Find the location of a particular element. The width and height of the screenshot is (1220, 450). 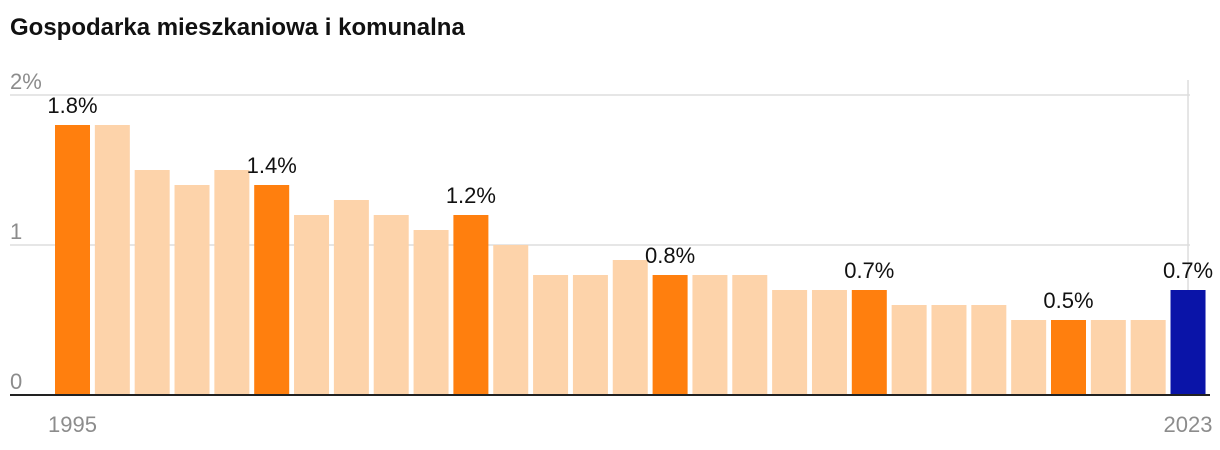

bar-2003 is located at coordinates (391, 305).